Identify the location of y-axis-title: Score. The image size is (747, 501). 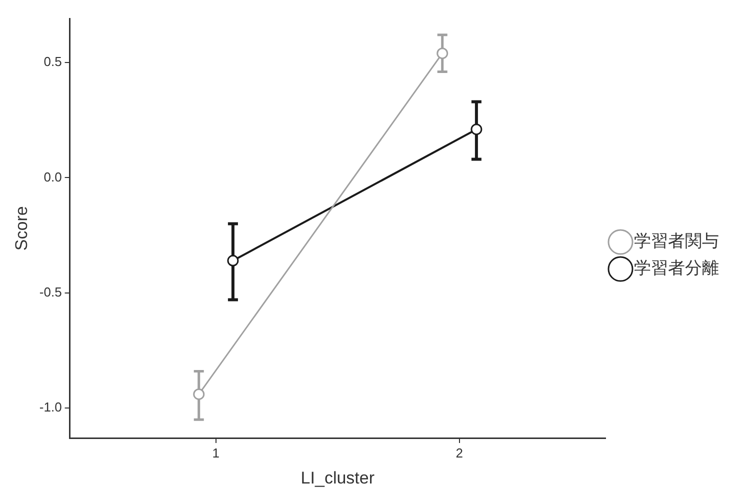
(21, 228).